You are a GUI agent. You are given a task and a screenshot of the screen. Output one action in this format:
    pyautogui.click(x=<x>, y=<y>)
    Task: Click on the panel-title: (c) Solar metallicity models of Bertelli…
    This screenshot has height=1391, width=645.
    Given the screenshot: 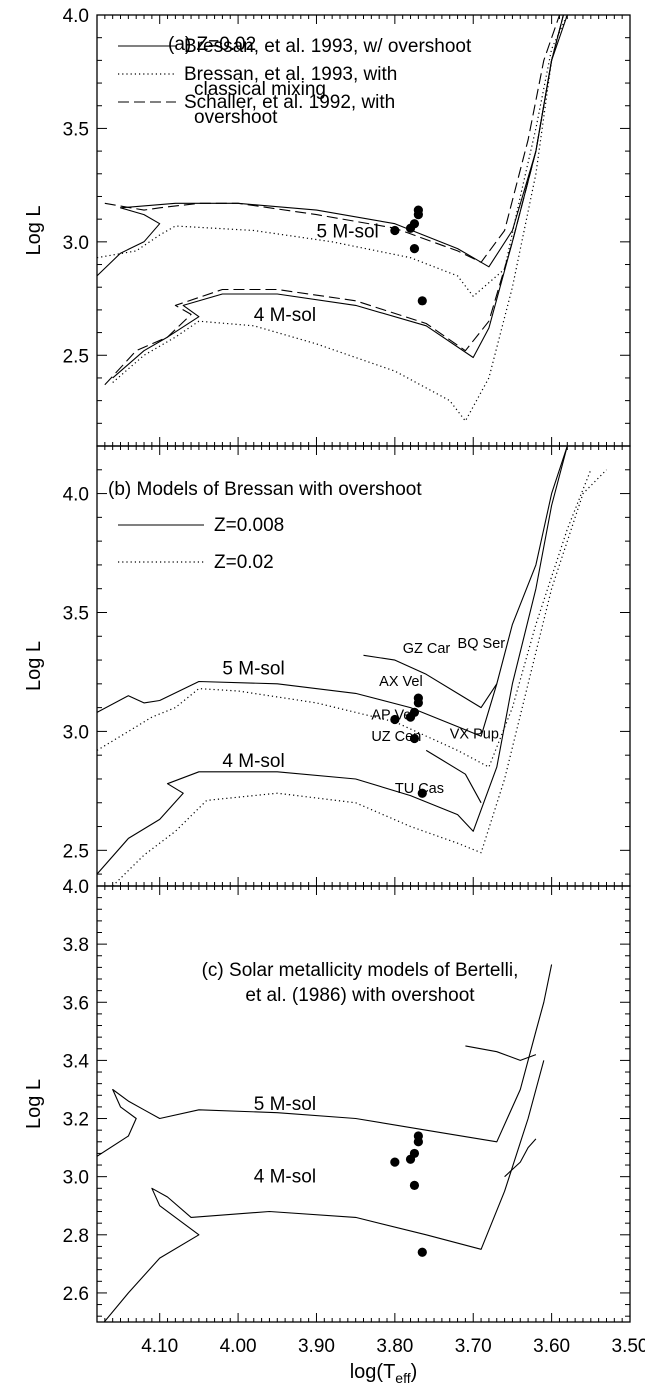 What is the action you would take?
    pyautogui.click(x=360, y=970)
    